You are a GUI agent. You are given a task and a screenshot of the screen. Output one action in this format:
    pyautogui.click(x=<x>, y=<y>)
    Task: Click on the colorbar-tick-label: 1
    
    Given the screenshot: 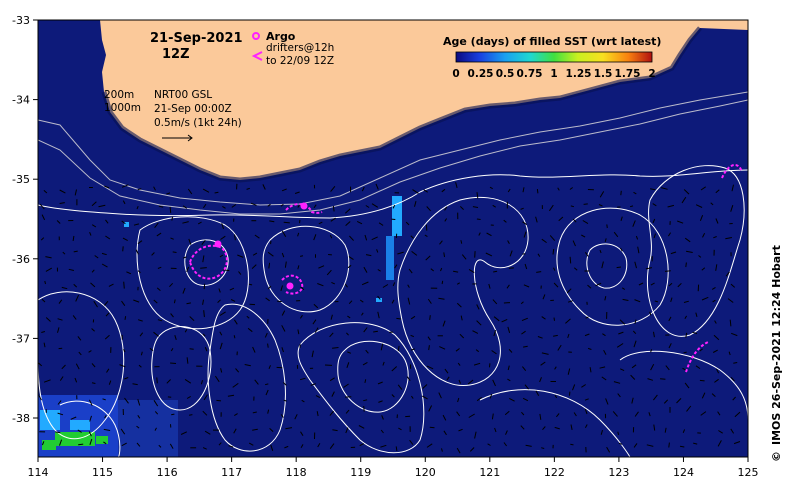 What is the action you would take?
    pyautogui.click(x=553, y=74)
    